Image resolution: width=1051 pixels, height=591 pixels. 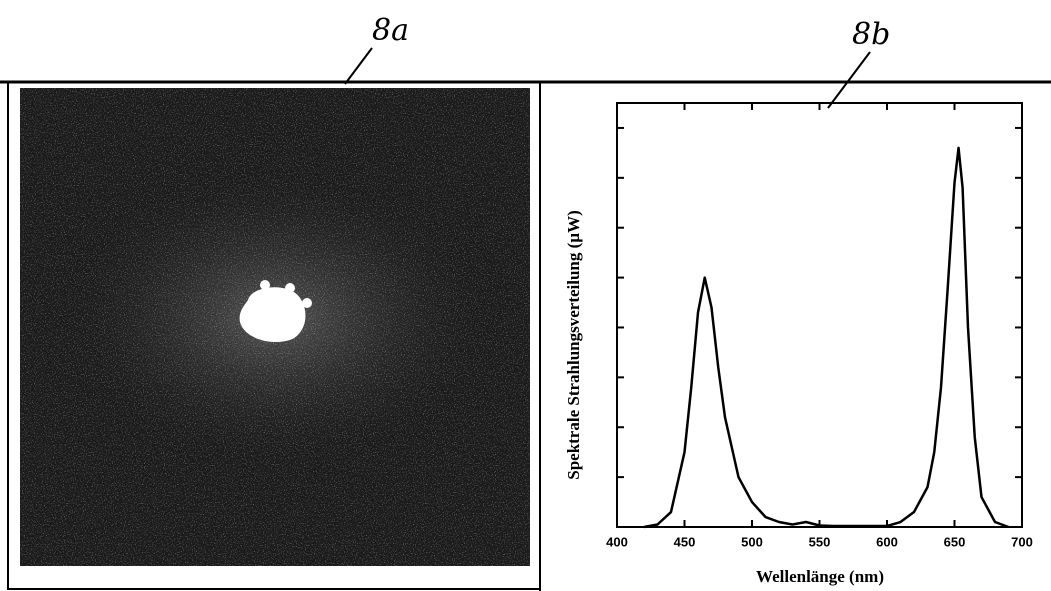 I want to click on x-tick-label: 600, so click(x=887, y=541).